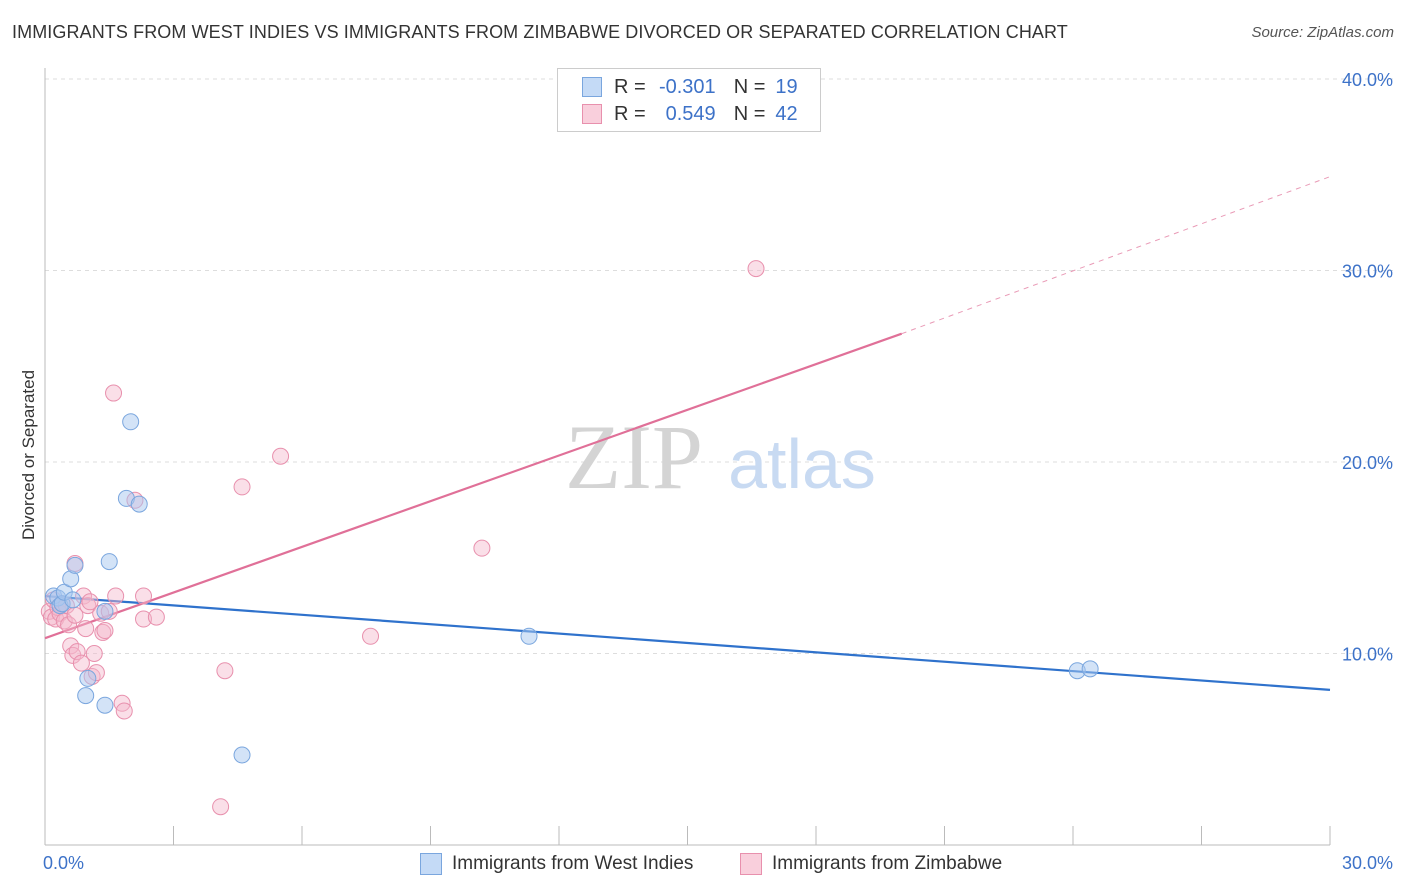 The height and width of the screenshot is (892, 1406). I want to click on series-legend-west-indies: Immigrants from West Indies, so click(556, 864).